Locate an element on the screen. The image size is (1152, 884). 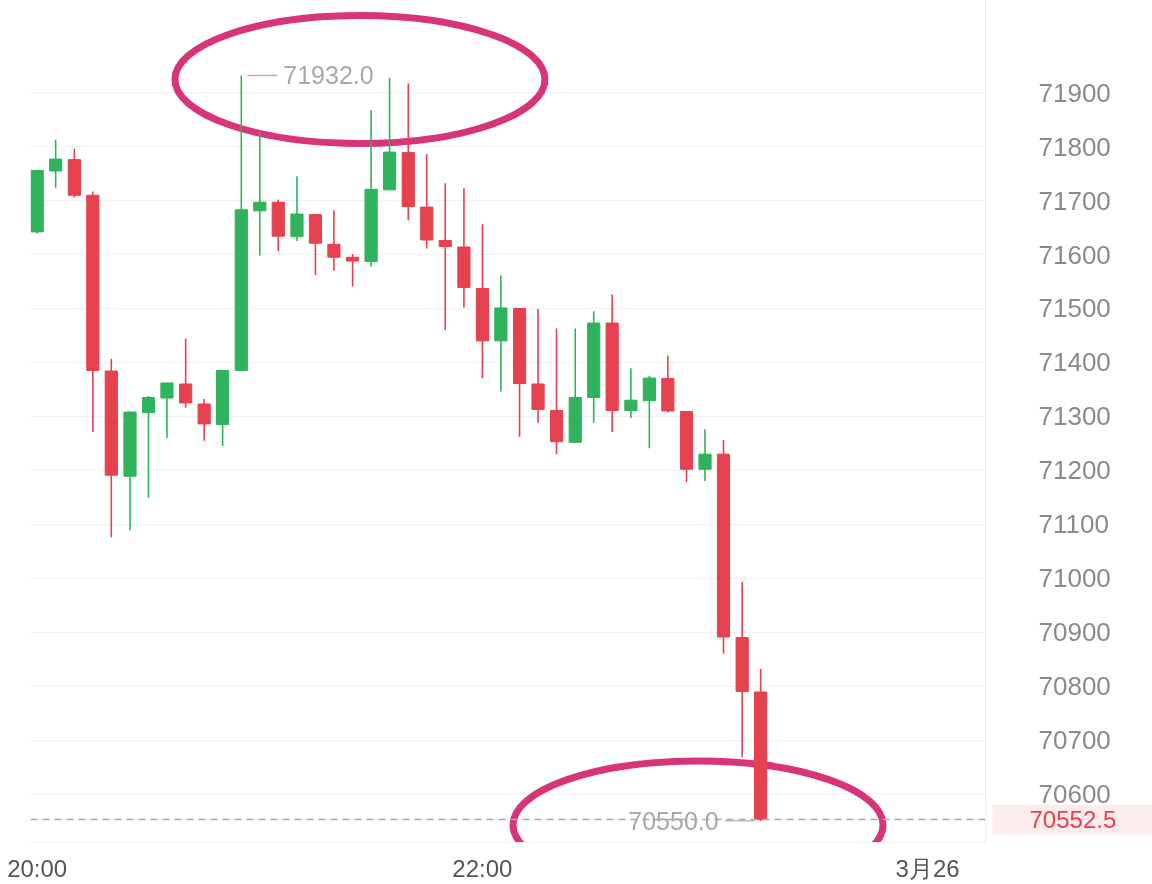
y-tick-label: 71200 is located at coordinates (1074, 470).